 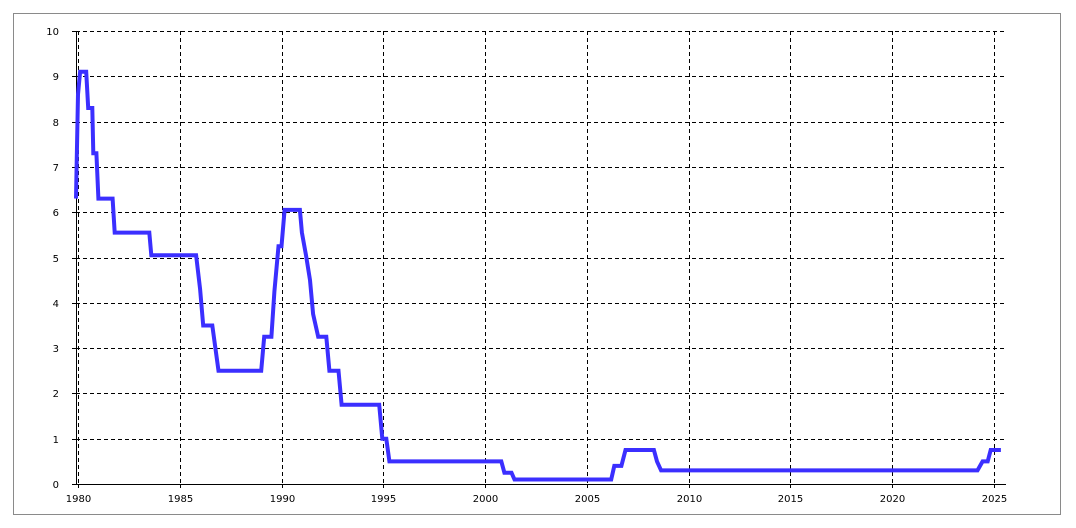 What do you see at coordinates (282, 499) in the screenshot?
I see `x-tick-label: 1990` at bounding box center [282, 499].